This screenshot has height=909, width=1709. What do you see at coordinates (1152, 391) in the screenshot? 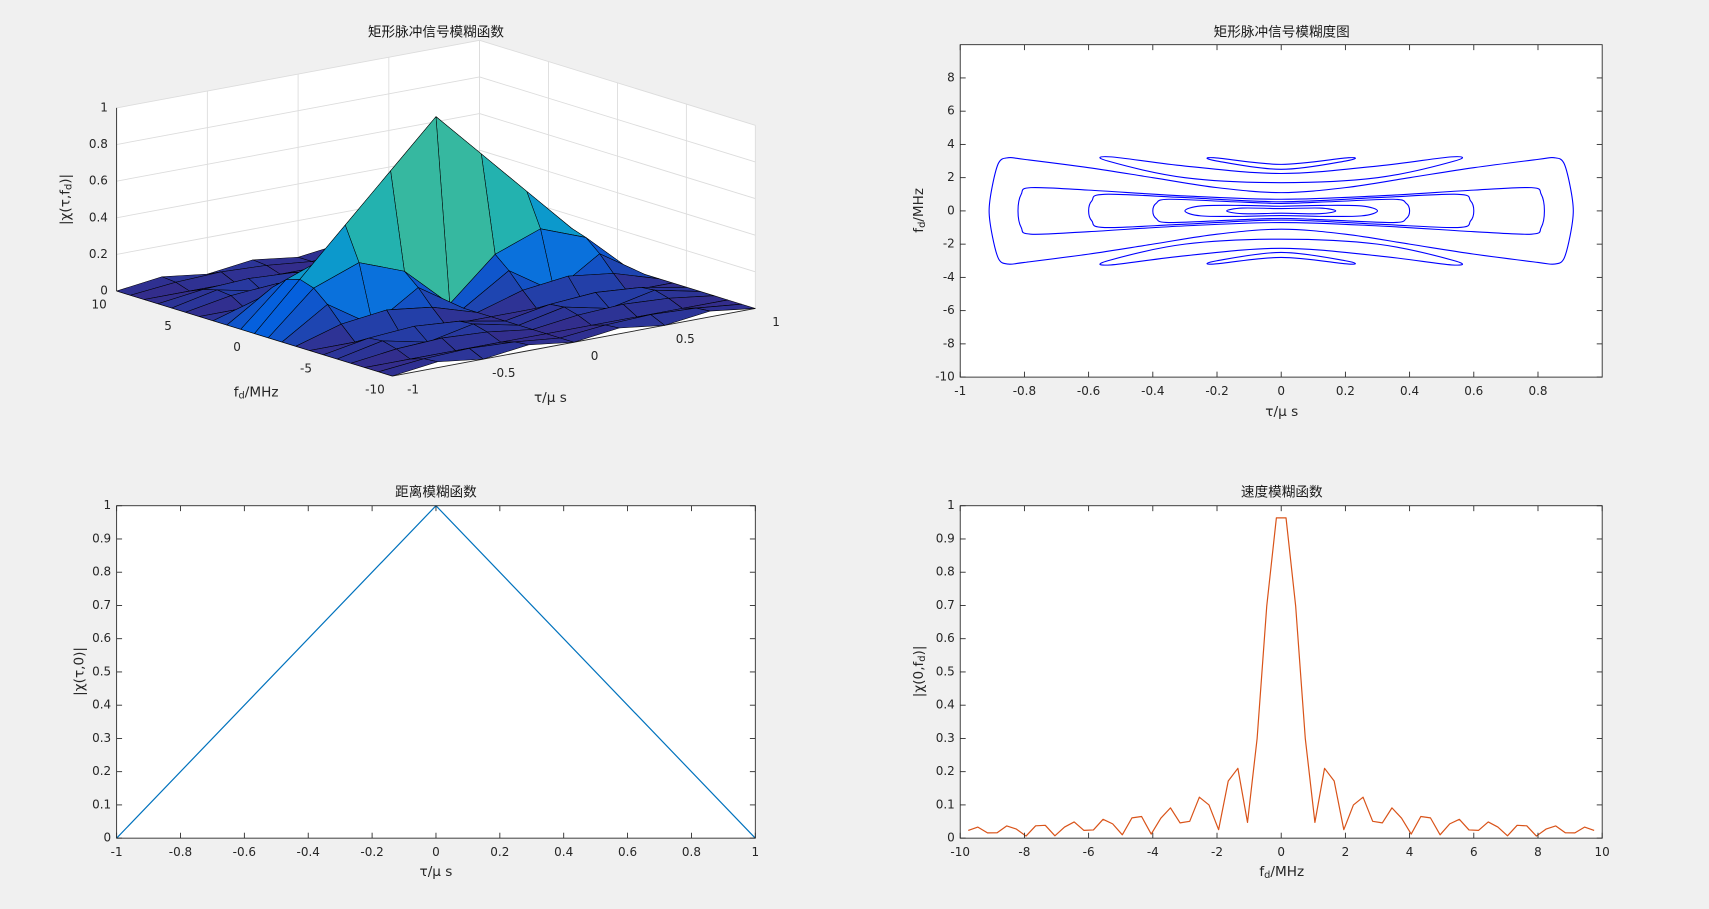
I see `x-tick-label: -0.4` at bounding box center [1152, 391].